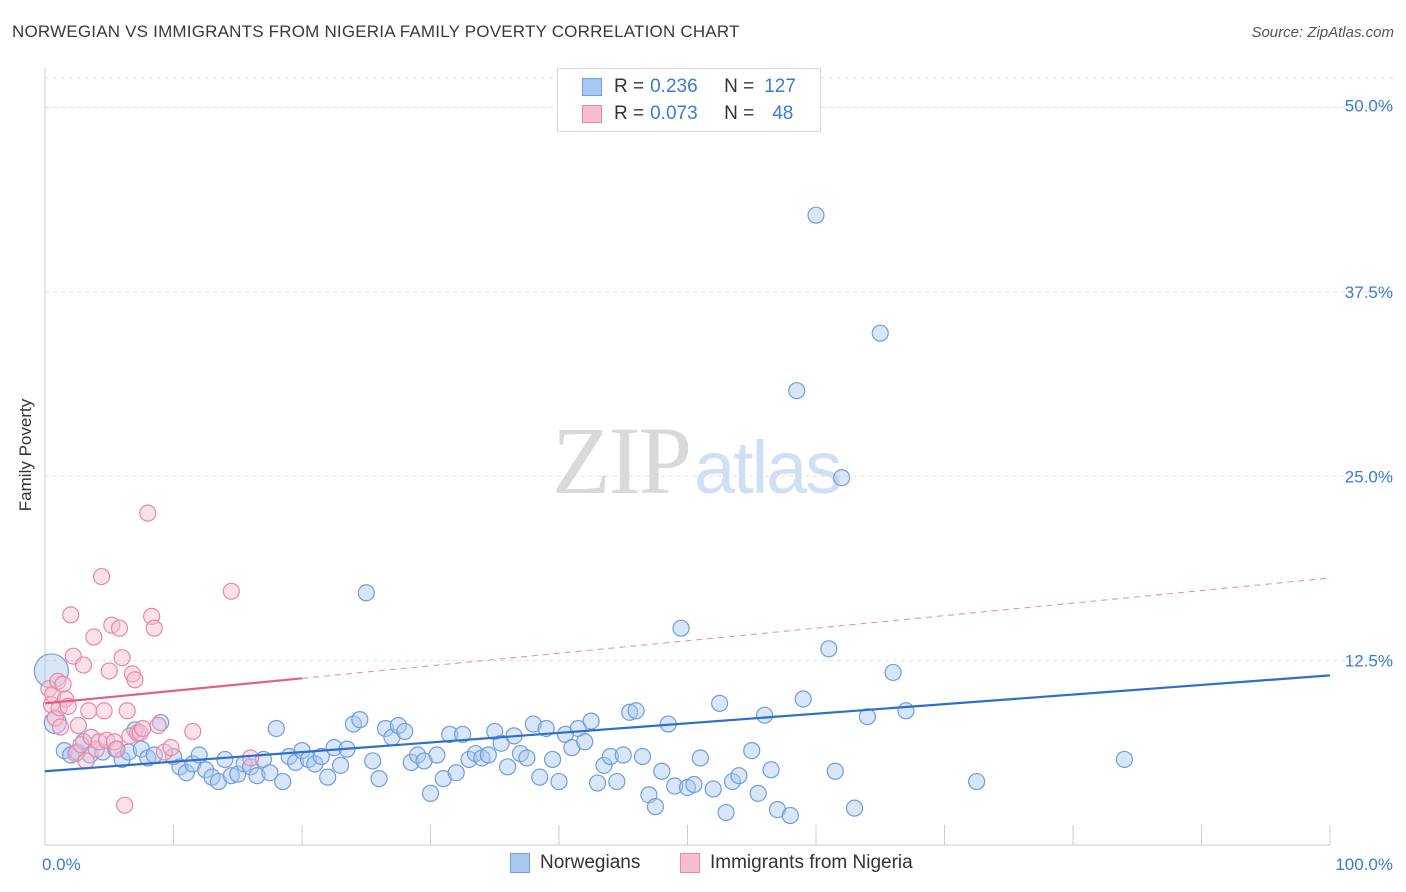  I want to click on series-swatch-norwegians, so click(520, 863).